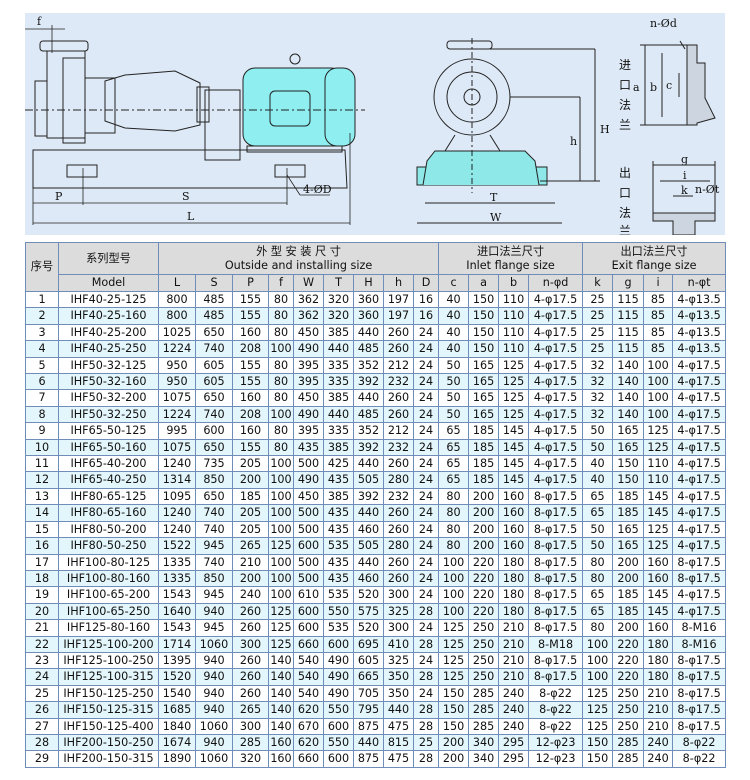 The height and width of the screenshot is (780, 750). I want to click on svg-text: 出, so click(625, 173).